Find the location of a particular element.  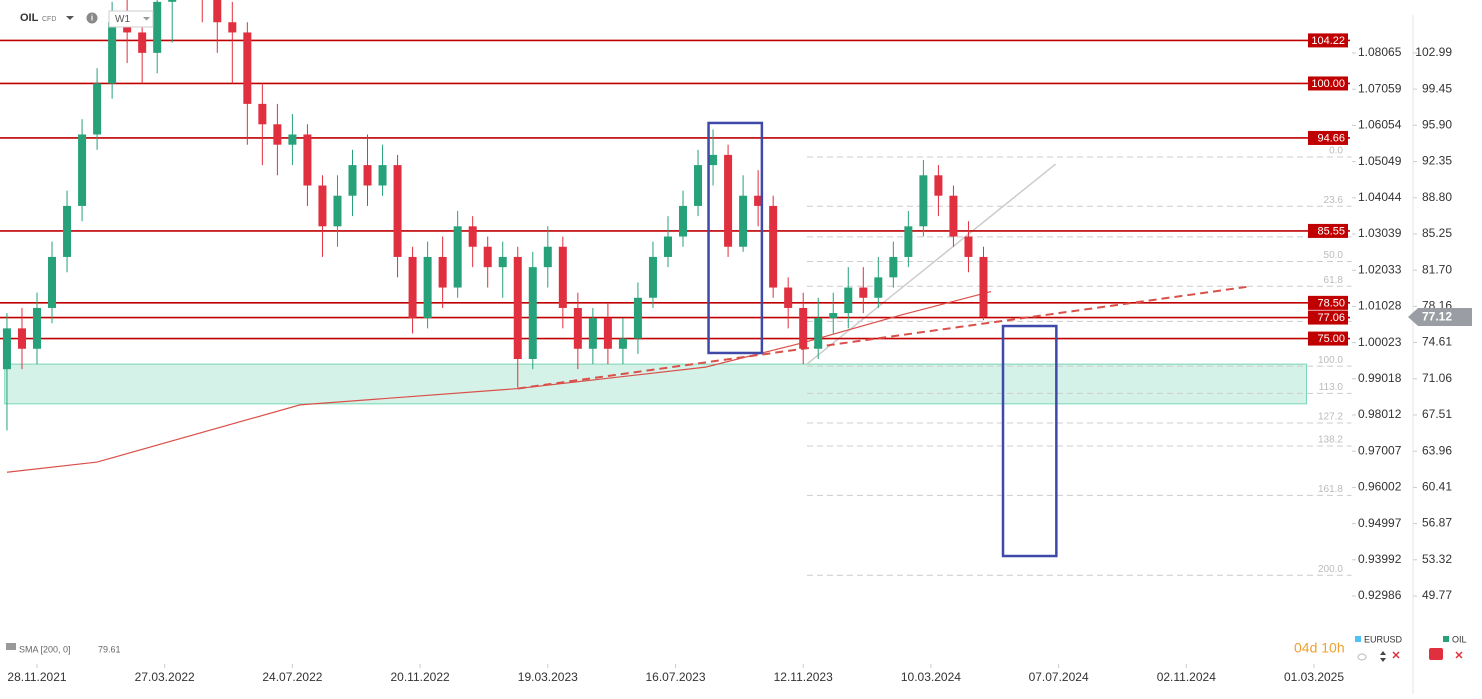

legend-entry: EURUSD is located at coordinates (1383, 639).